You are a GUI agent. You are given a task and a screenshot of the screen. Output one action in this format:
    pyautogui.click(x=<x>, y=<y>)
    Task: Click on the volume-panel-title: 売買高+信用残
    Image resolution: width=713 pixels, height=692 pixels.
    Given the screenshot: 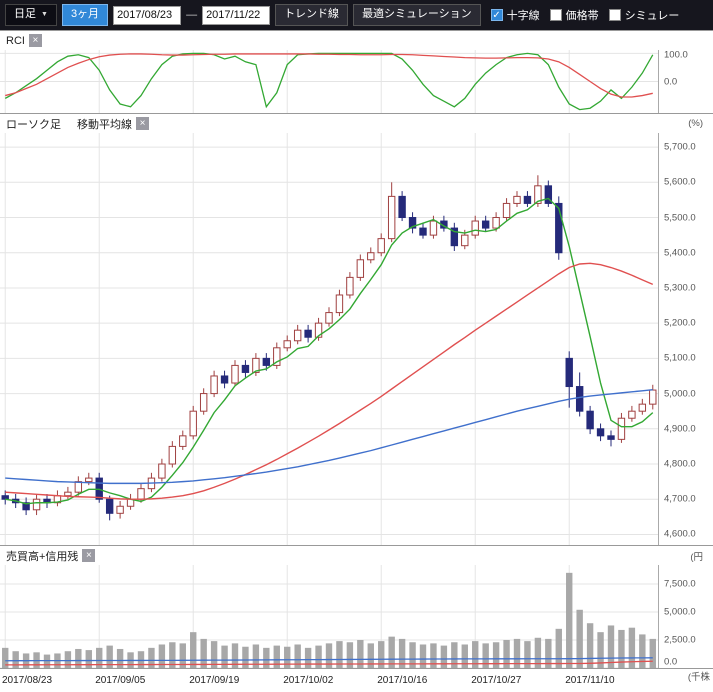 What is the action you would take?
    pyautogui.click(x=42, y=556)
    